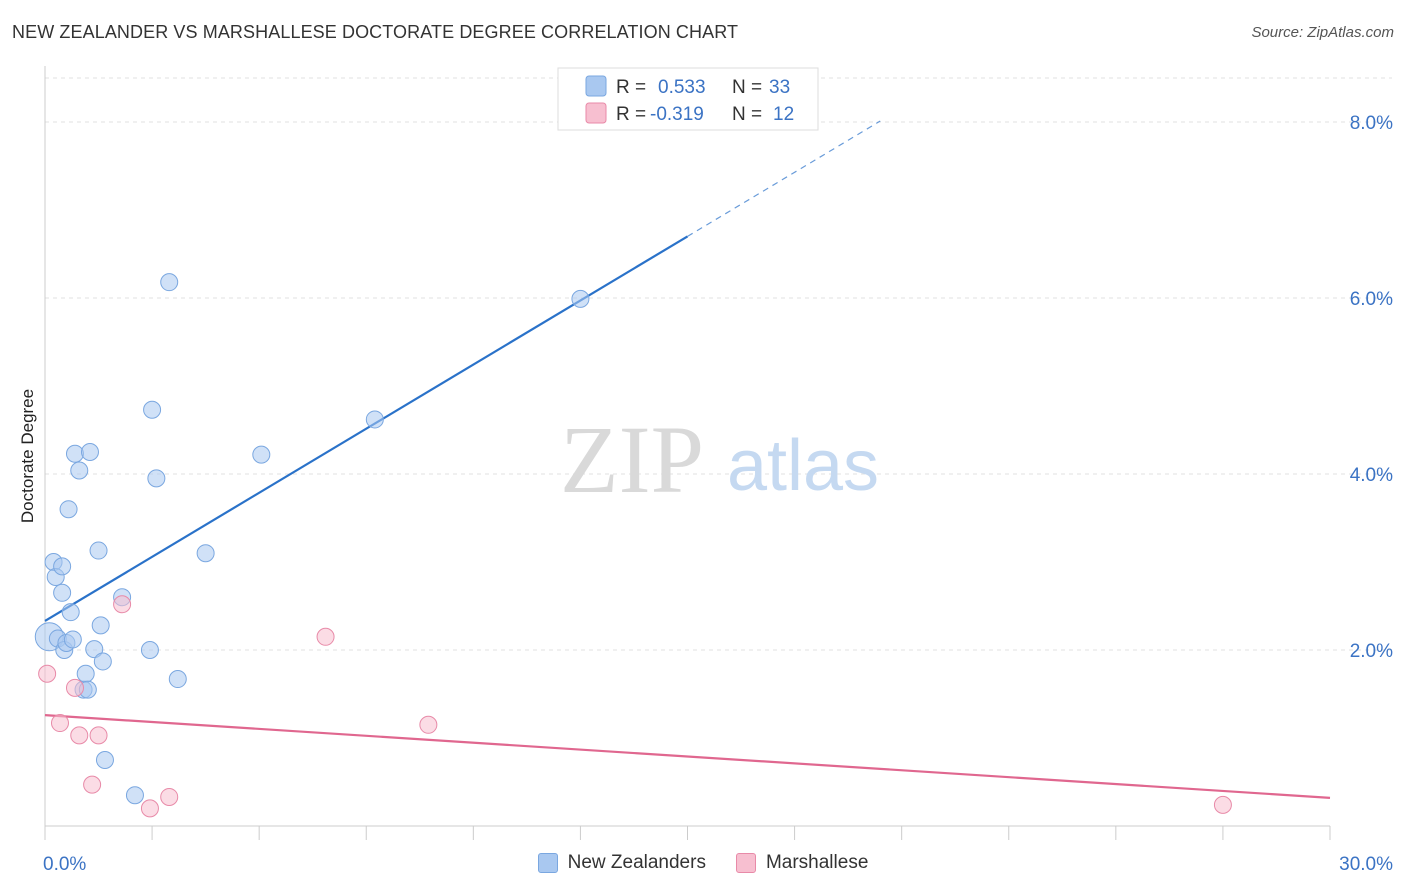  I want to click on legend-n-value-marshallese: 12, so click(783, 114).